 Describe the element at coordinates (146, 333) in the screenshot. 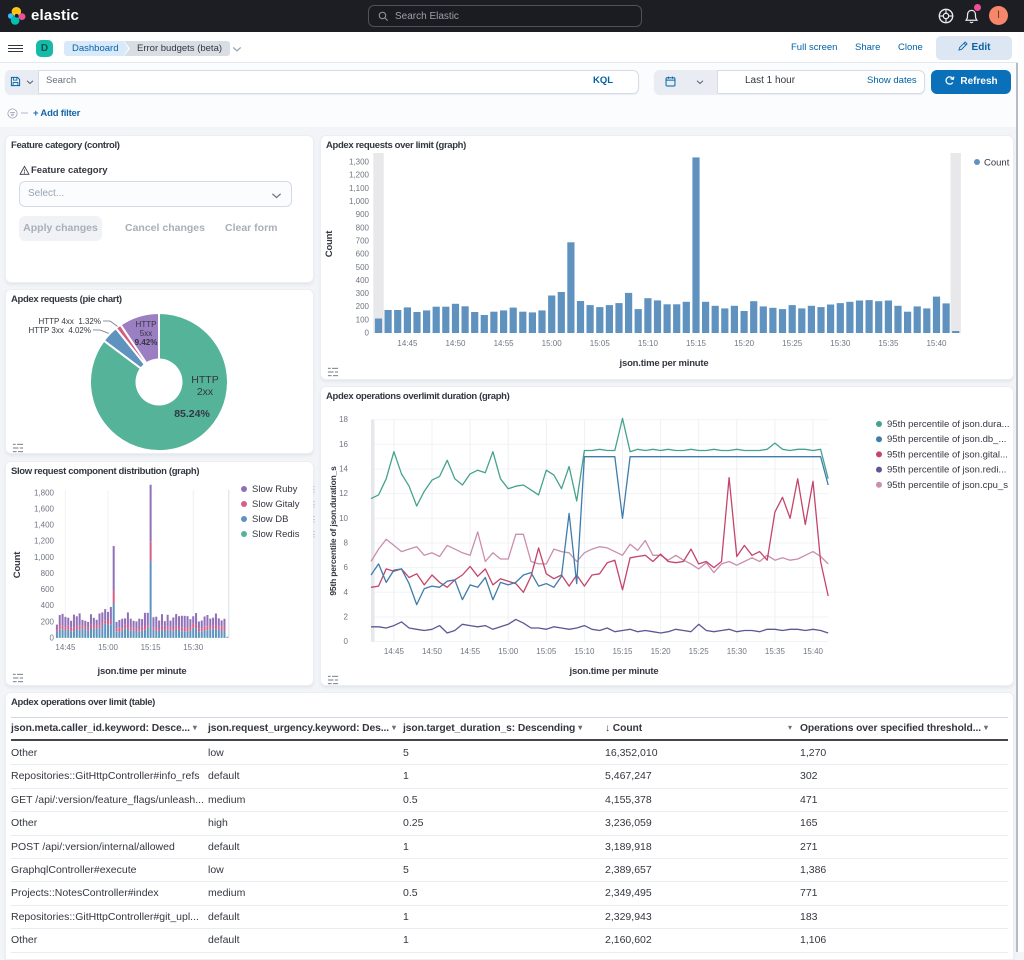

I see `svg-text: 5xx` at that location.